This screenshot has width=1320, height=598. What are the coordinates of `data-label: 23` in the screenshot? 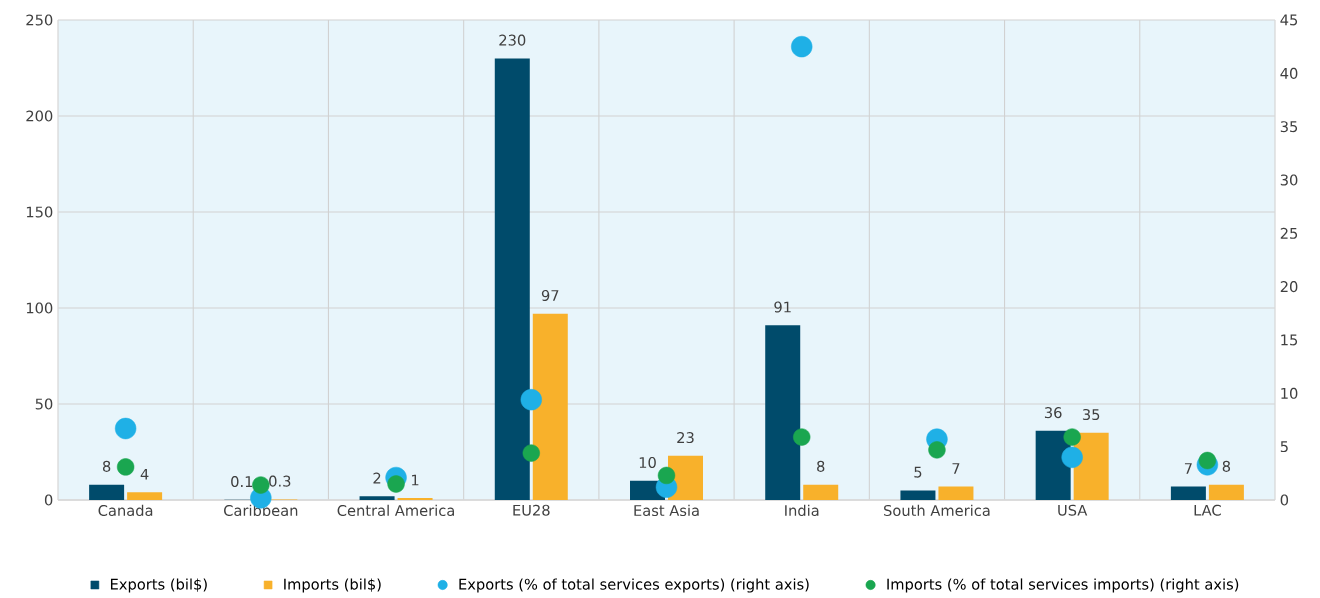 It's located at (685, 438).